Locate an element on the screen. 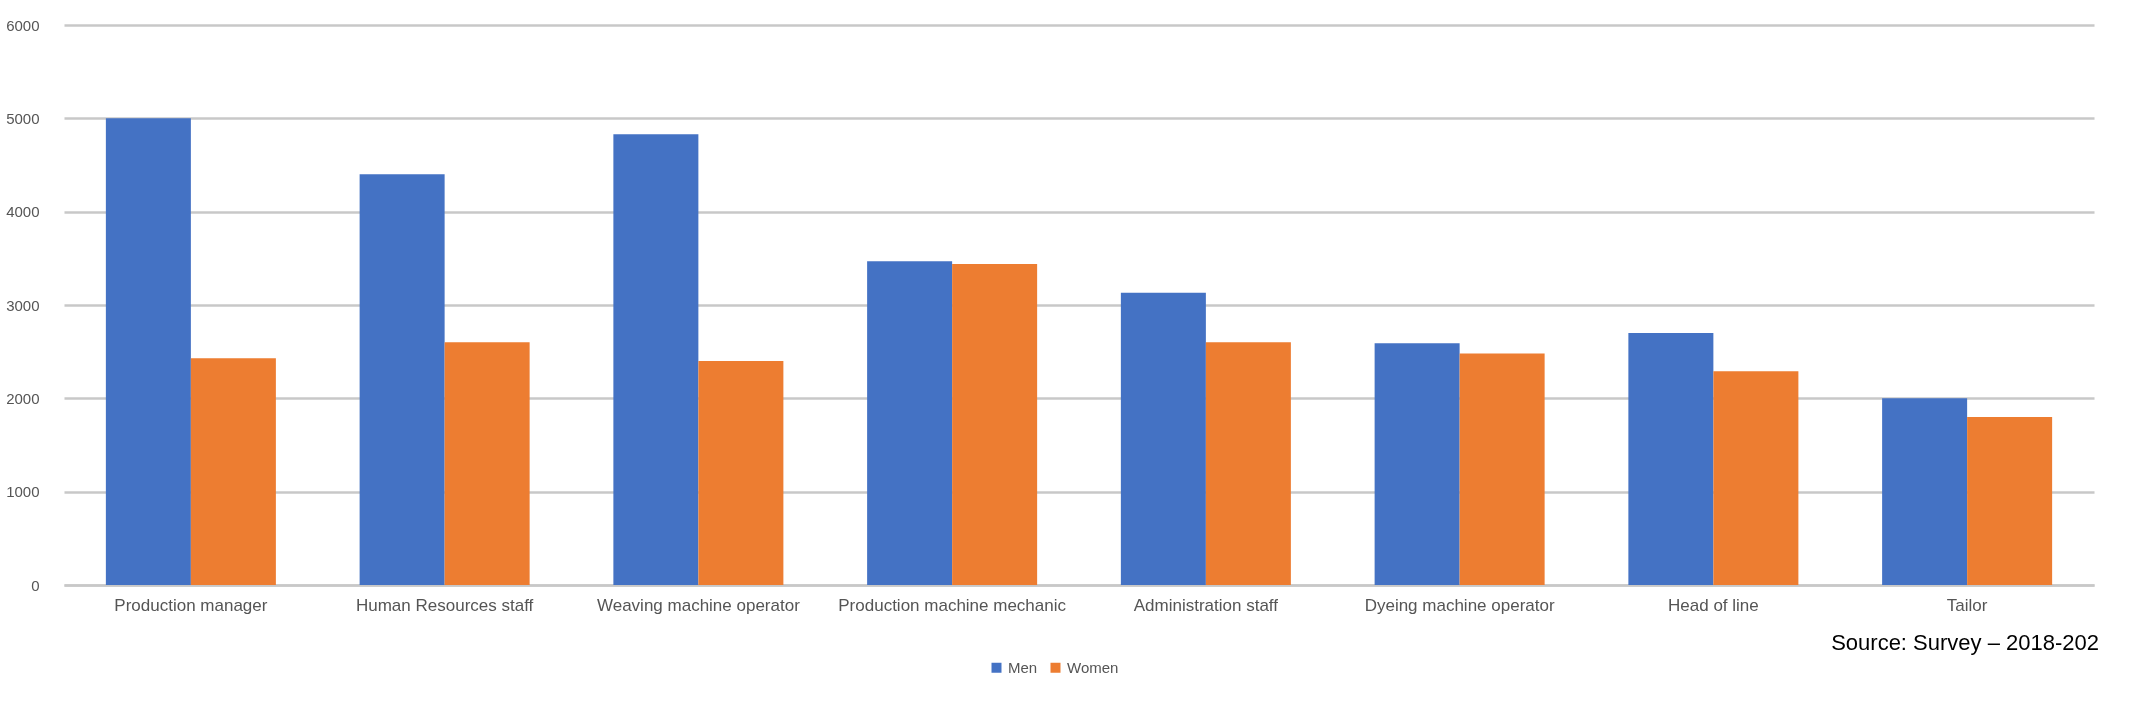 The width and height of the screenshot is (2133, 719). y-tick-label: 6000 is located at coordinates (23, 25).